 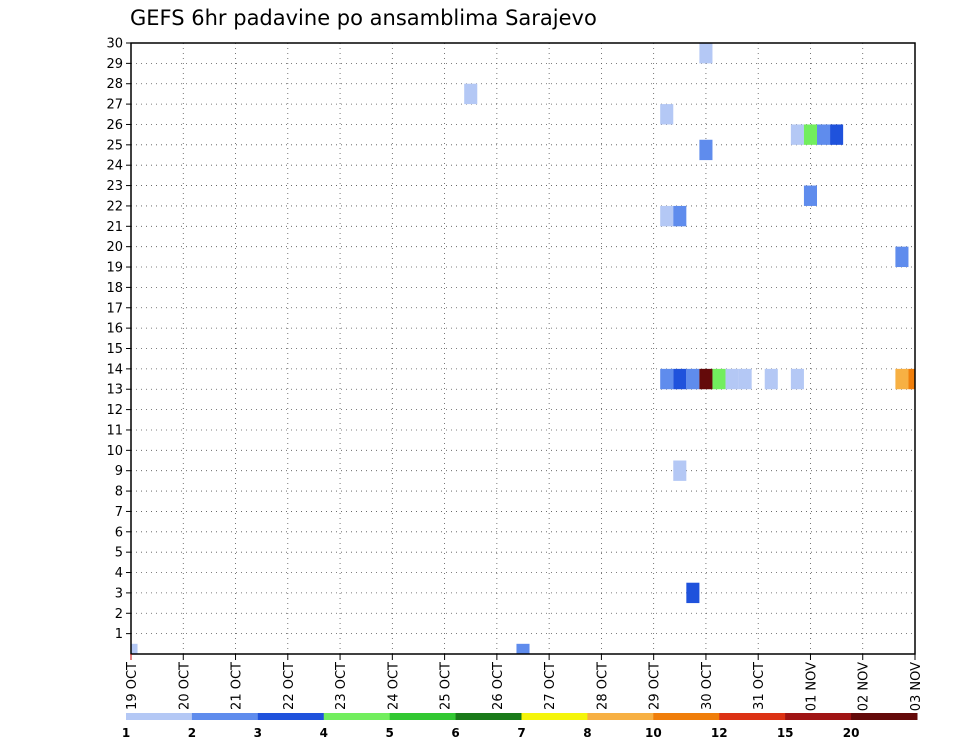 I want to click on colorbar-label: 2, so click(x=192, y=733).